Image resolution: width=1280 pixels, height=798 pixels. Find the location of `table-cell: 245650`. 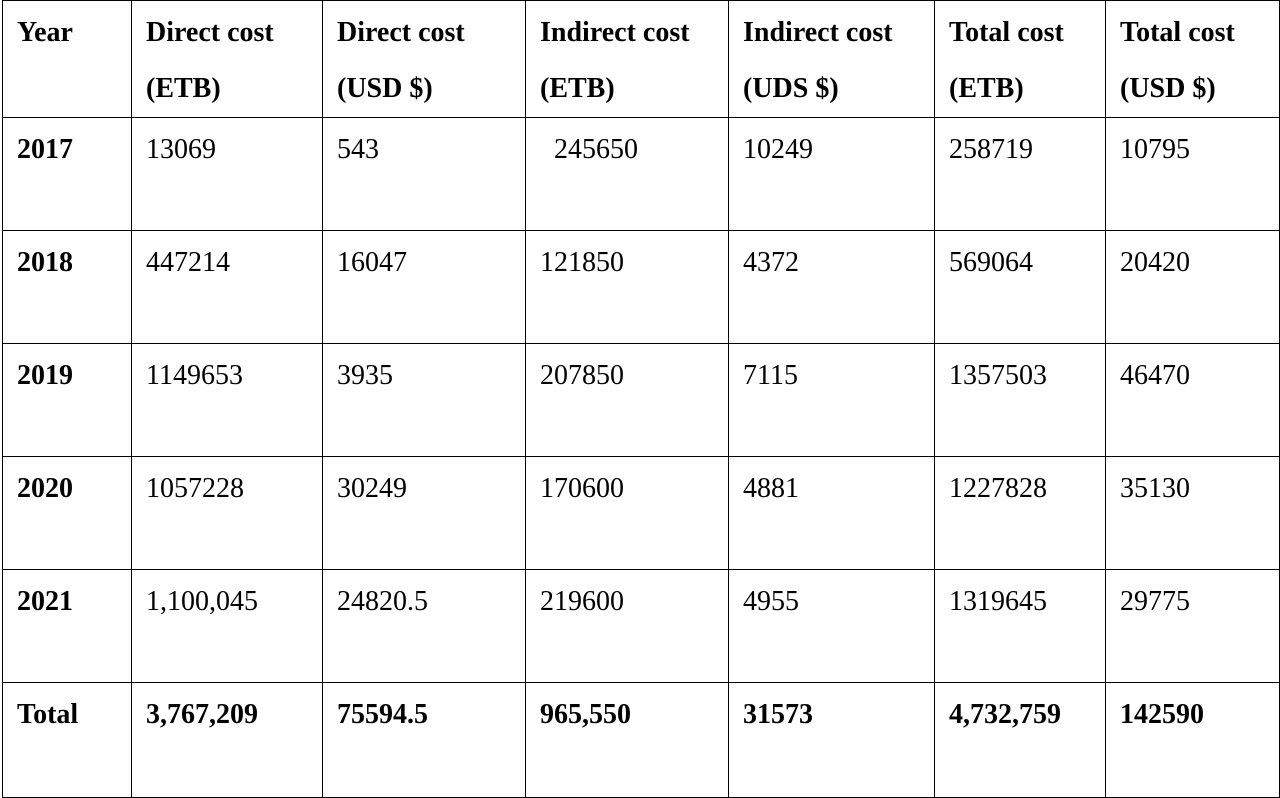

table-cell: 245650 is located at coordinates (627, 174).